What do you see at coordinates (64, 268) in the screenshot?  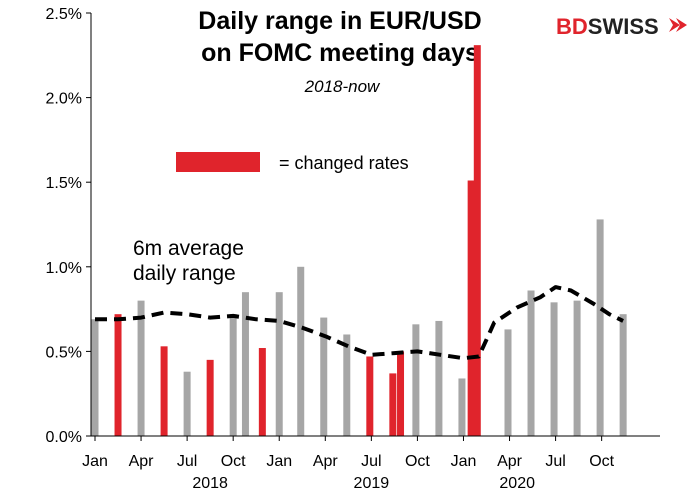 I see `y-tick-label: 1.0%` at bounding box center [64, 268].